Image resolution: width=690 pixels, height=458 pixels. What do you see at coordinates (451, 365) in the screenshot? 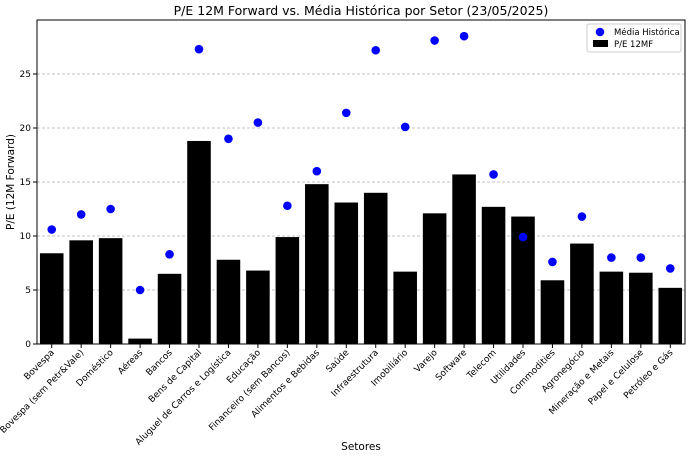
I see `x-tick-label: Software` at bounding box center [451, 365].